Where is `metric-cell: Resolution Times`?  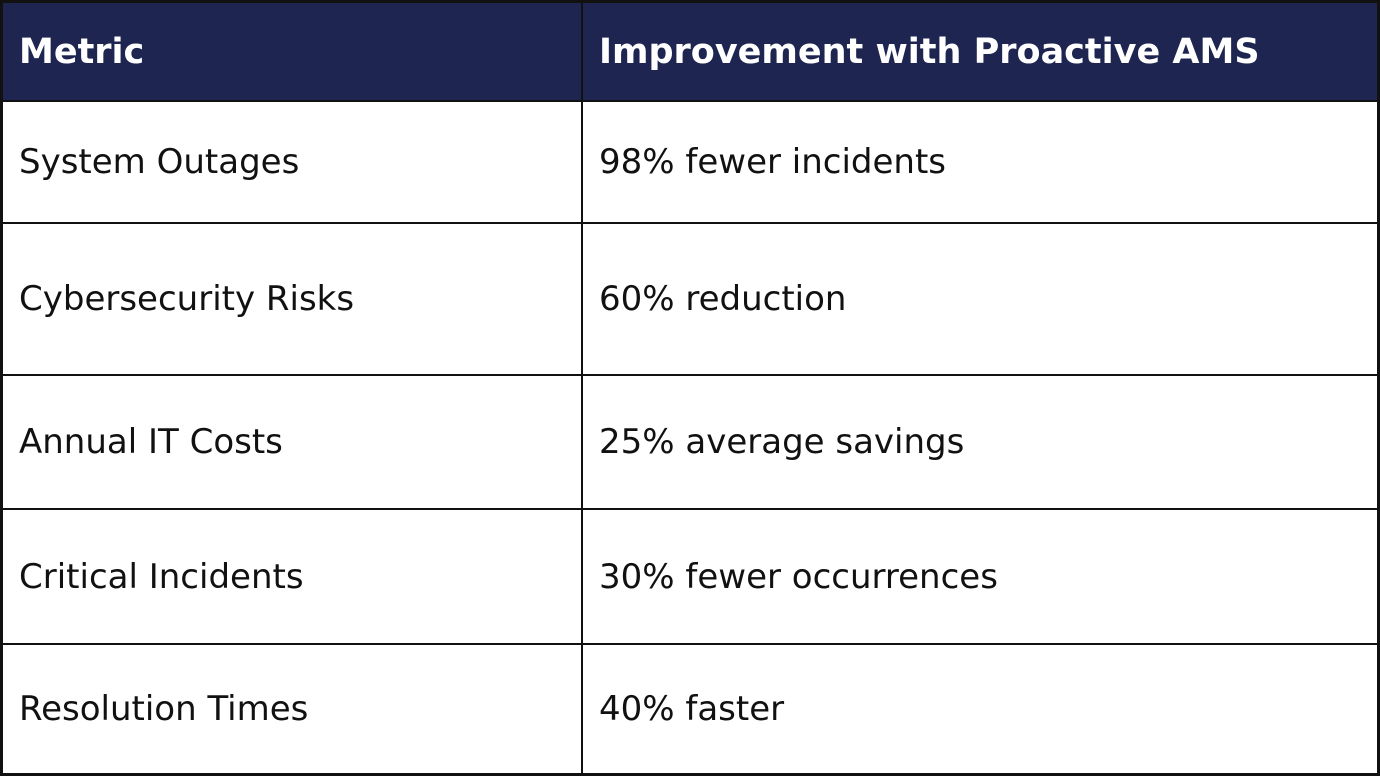 metric-cell: Resolution Times is located at coordinates (293, 709).